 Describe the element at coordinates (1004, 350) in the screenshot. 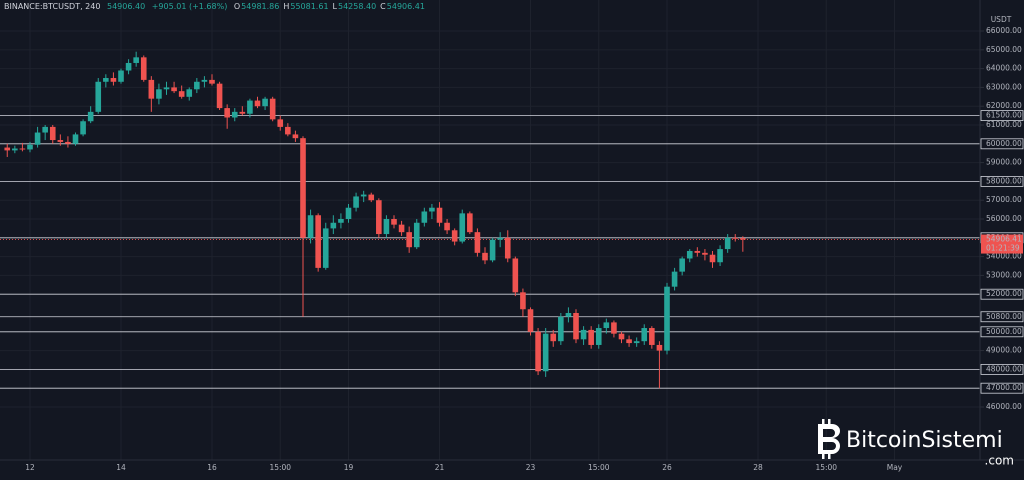

I see `y-tick-label: 49000.00` at that location.